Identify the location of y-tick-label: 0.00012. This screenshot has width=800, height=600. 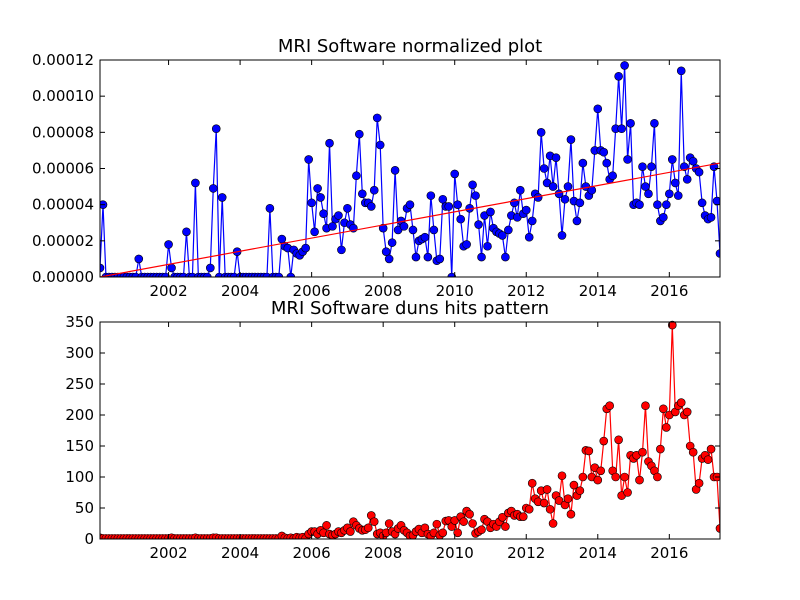
(63, 60).